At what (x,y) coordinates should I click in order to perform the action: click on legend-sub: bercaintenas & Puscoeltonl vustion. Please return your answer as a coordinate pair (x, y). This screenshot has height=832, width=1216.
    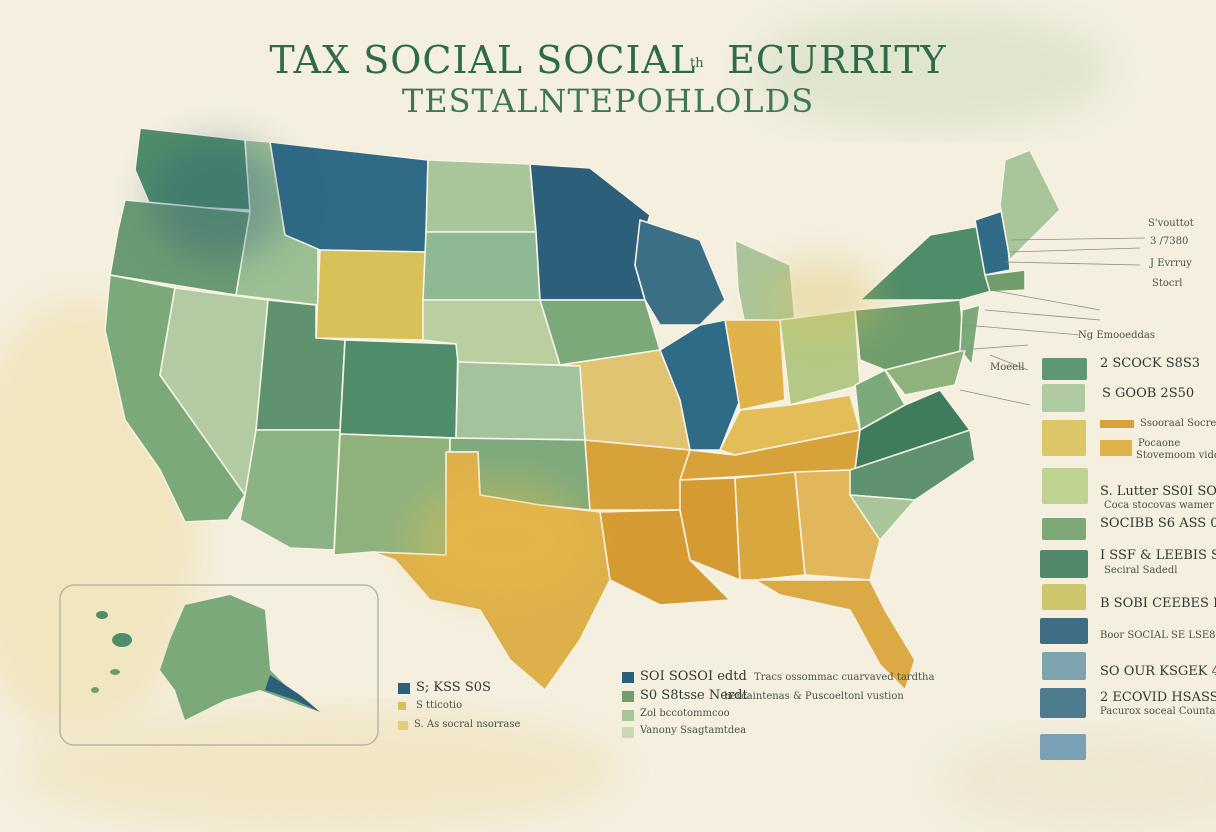
    Looking at the image, I should click on (814, 696).